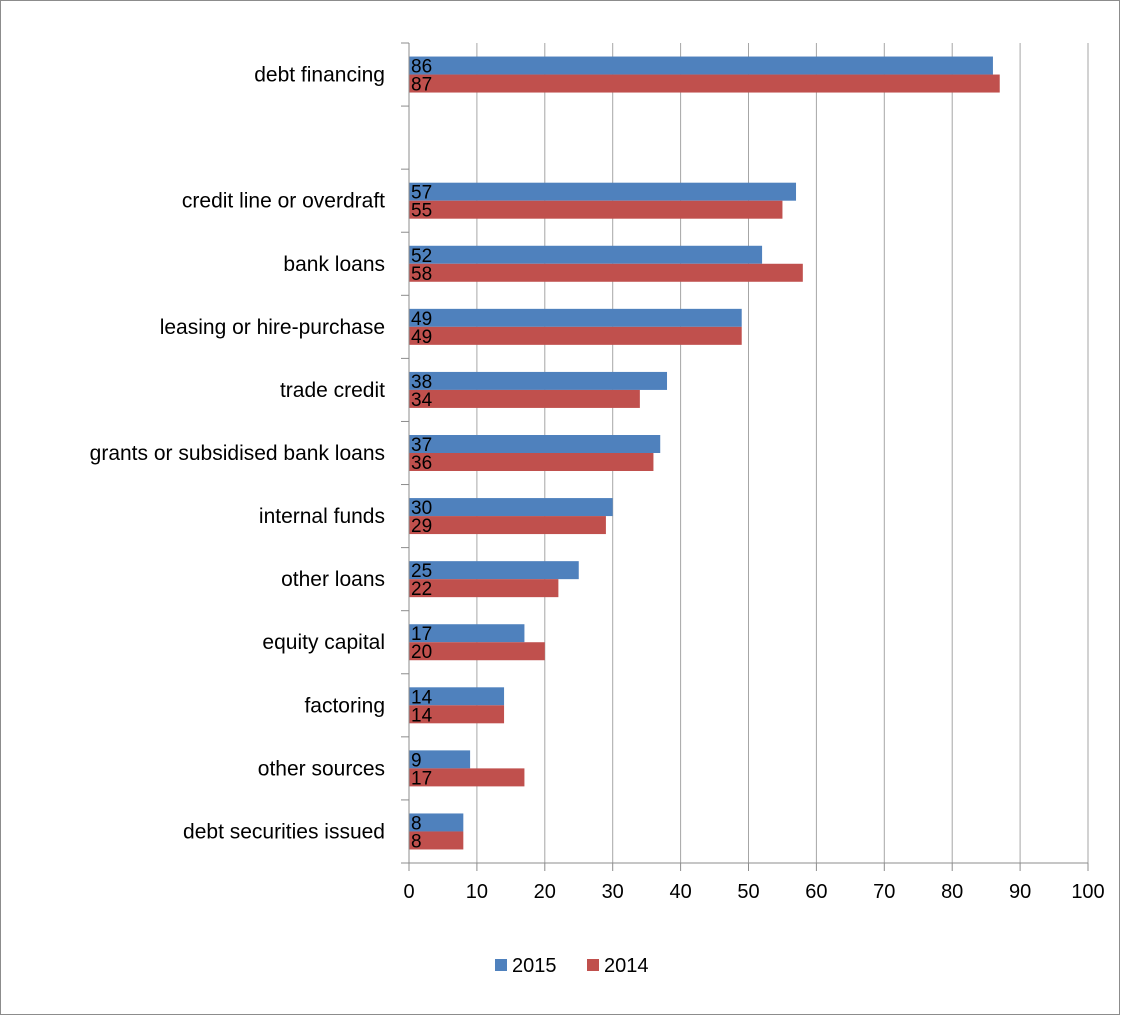 This screenshot has width=1121, height=1017. What do you see at coordinates (421, 652) in the screenshot?
I see `data-label-2014-equity-capital: 20` at bounding box center [421, 652].